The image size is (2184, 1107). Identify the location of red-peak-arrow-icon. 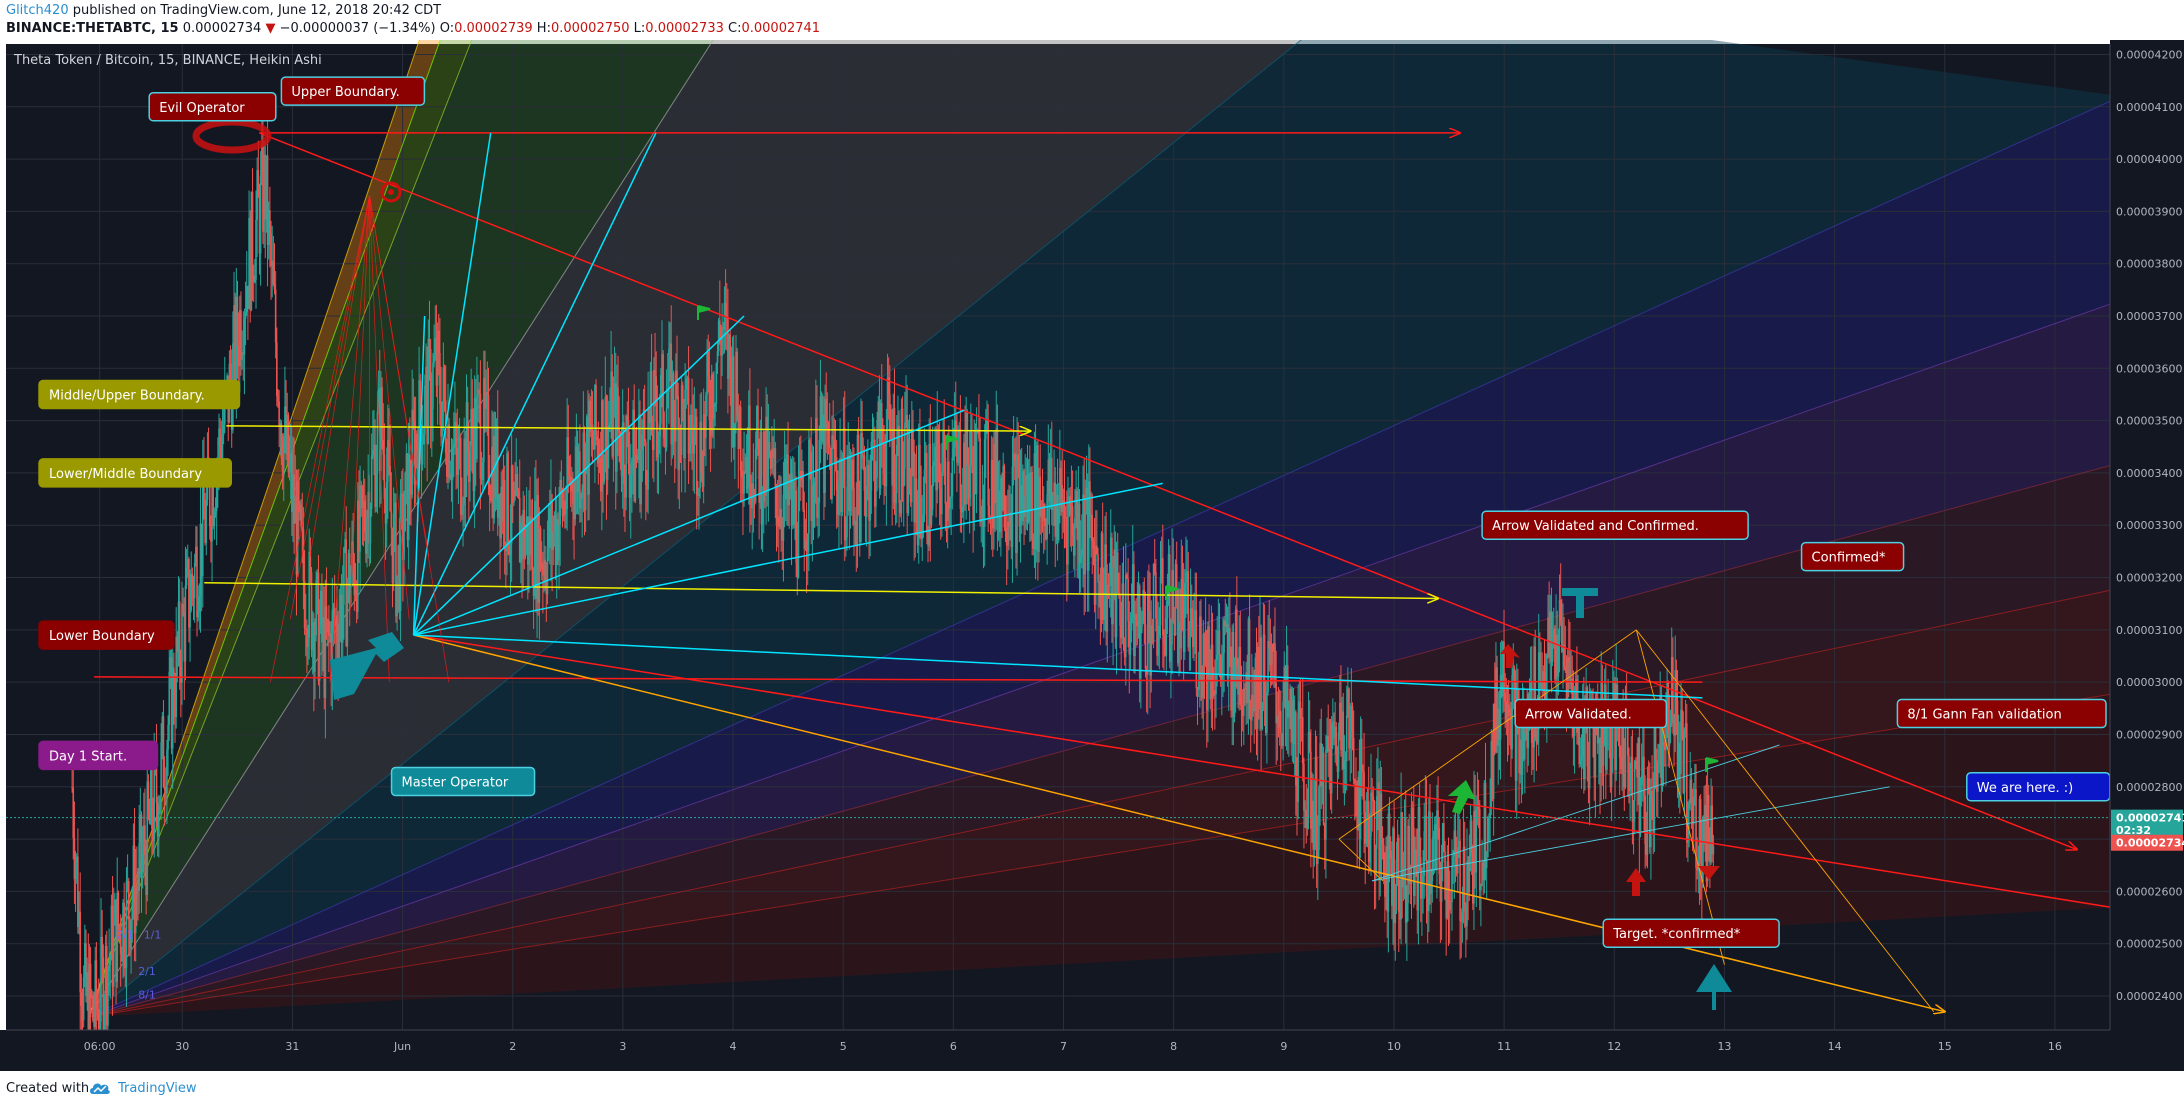
(1510, 656).